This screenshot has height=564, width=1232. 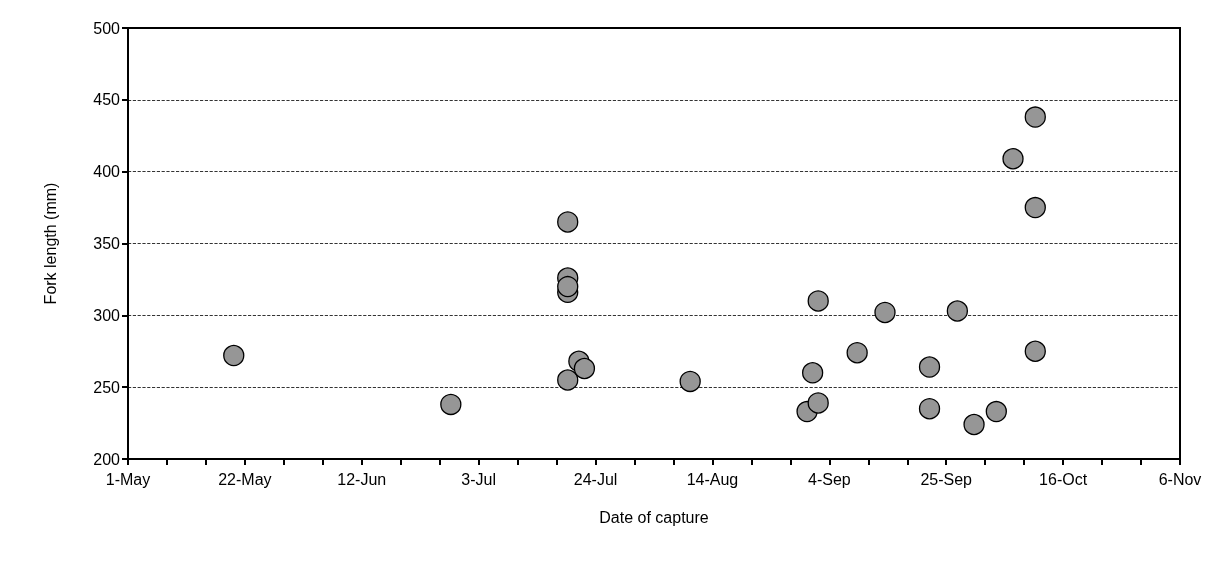 What do you see at coordinates (50, 243) in the screenshot?
I see `y-axis-title: Fork length (mm)` at bounding box center [50, 243].